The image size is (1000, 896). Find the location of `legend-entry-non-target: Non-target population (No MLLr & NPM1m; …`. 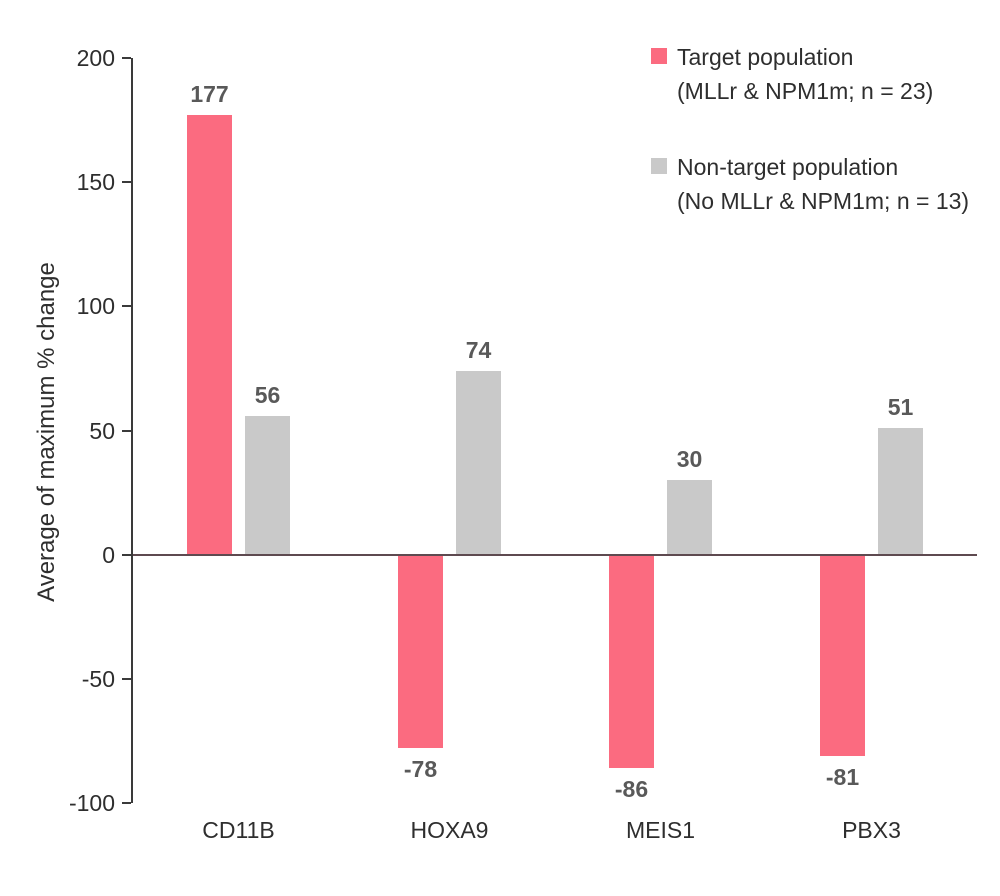

legend-entry-non-target: Non-target population (No MLLr & NPM1m; … is located at coordinates (810, 184).